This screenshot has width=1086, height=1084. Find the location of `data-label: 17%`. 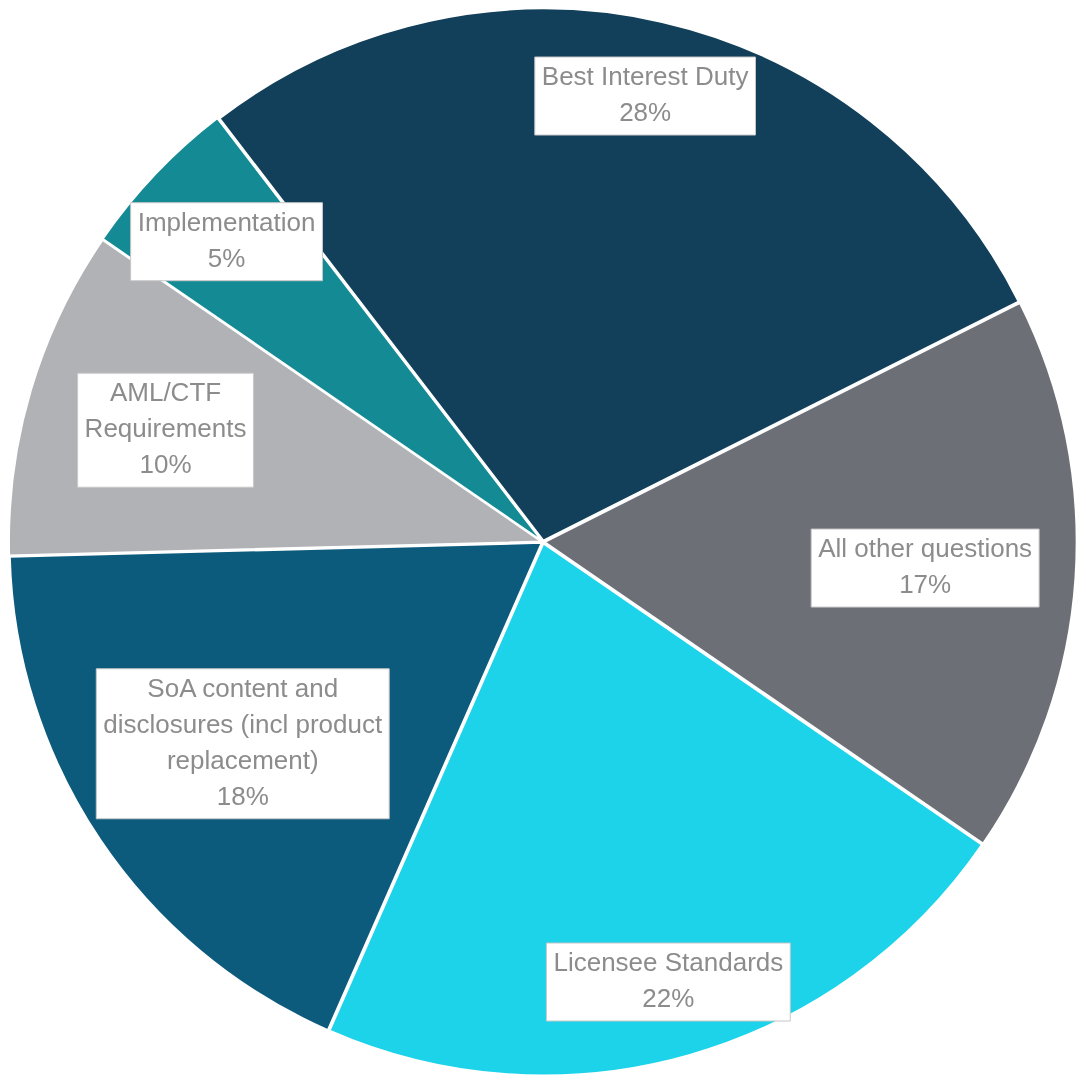

data-label: 17% is located at coordinates (925, 584).